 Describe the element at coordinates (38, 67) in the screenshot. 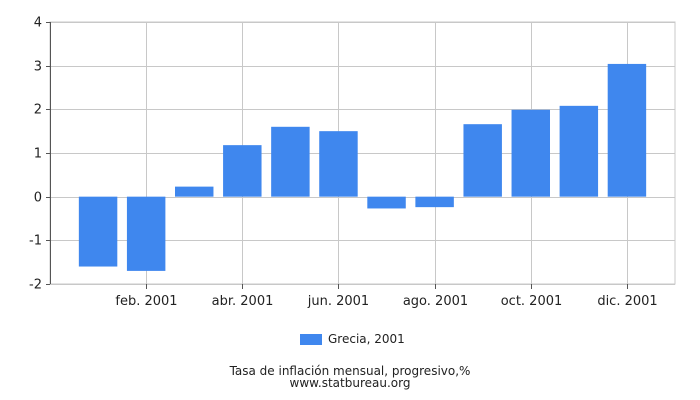

I see `y-tick-label: 3` at that location.